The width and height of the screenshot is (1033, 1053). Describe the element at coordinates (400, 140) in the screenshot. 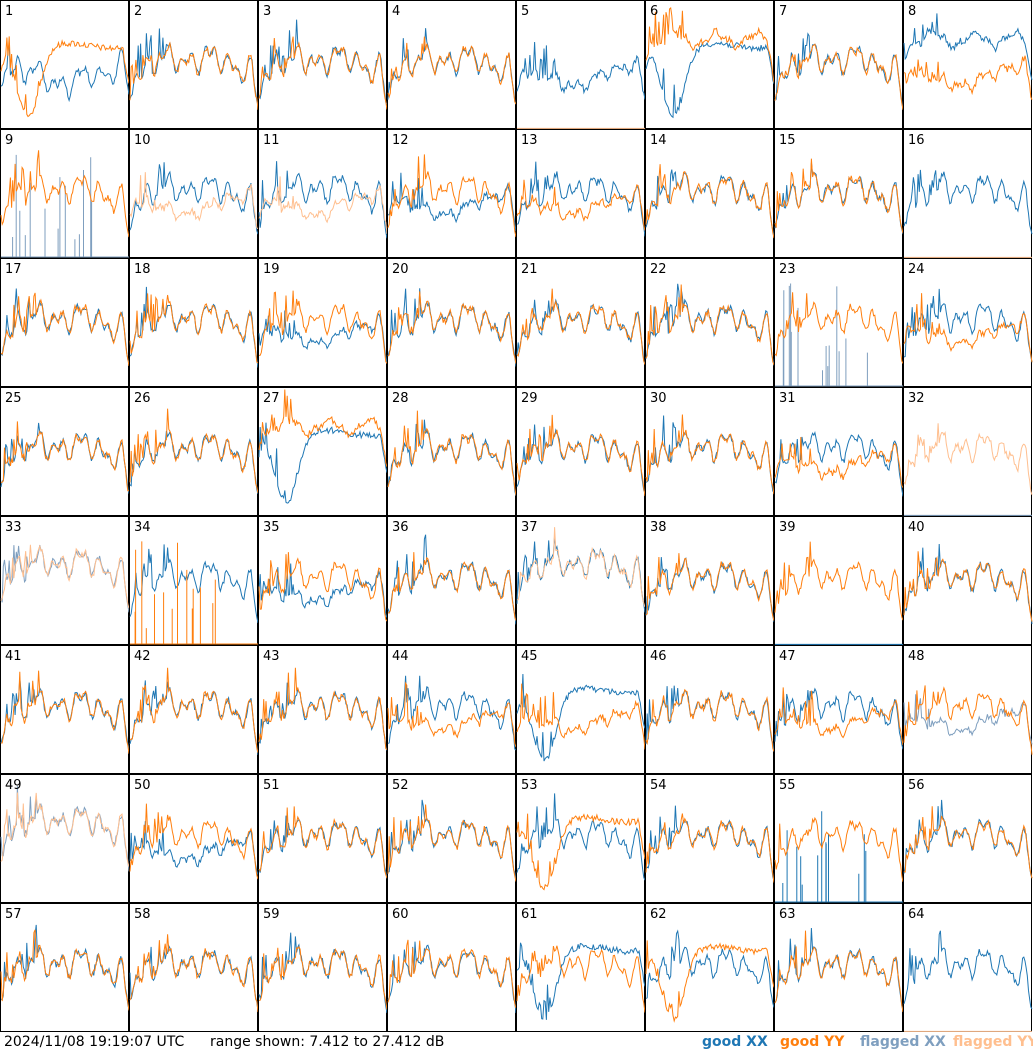

I see `panel-label: 12` at that location.